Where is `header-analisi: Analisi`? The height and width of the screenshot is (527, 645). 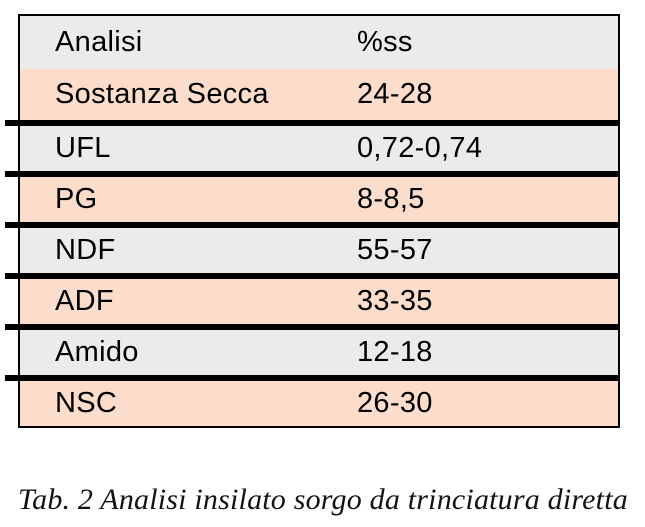
header-analisi: Analisi is located at coordinates (99, 42).